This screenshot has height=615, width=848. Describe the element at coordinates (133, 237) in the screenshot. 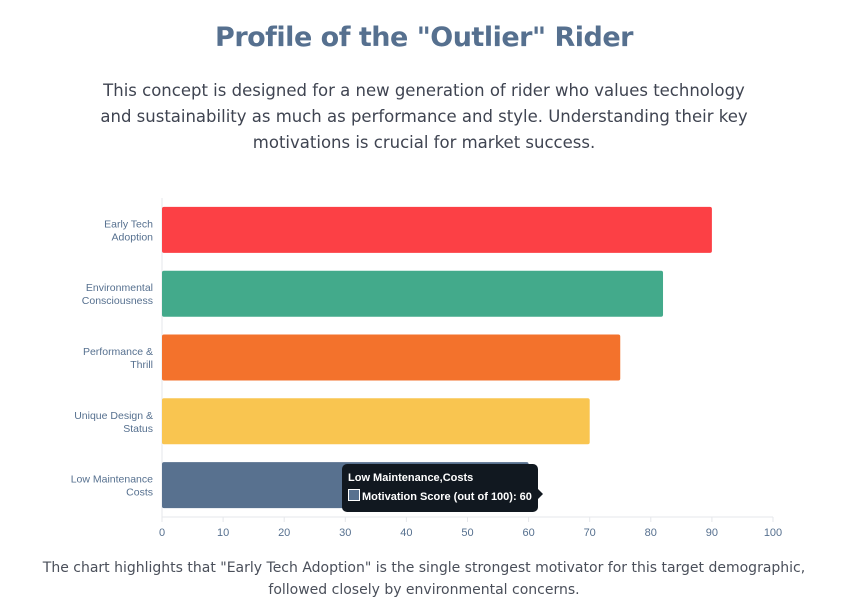

I see `category-label: Adoption` at that location.